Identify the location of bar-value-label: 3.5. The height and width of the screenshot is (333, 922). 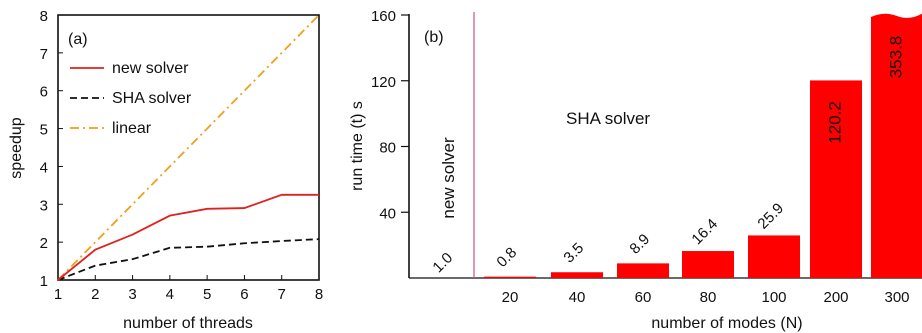
(573, 253).